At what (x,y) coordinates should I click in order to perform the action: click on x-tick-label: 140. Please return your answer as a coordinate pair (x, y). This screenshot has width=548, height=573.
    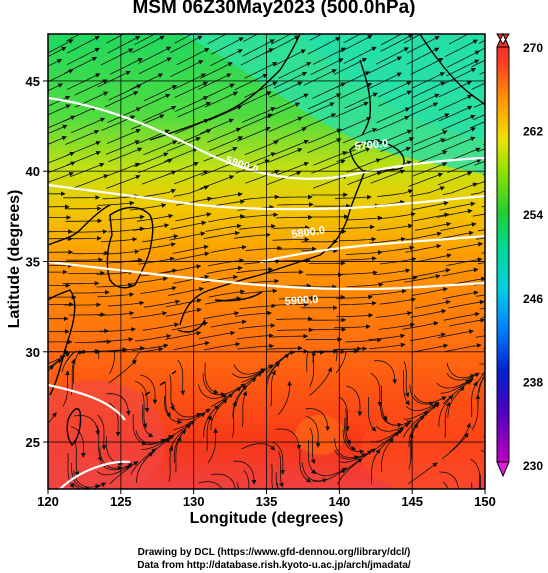
    Looking at the image, I should click on (339, 501).